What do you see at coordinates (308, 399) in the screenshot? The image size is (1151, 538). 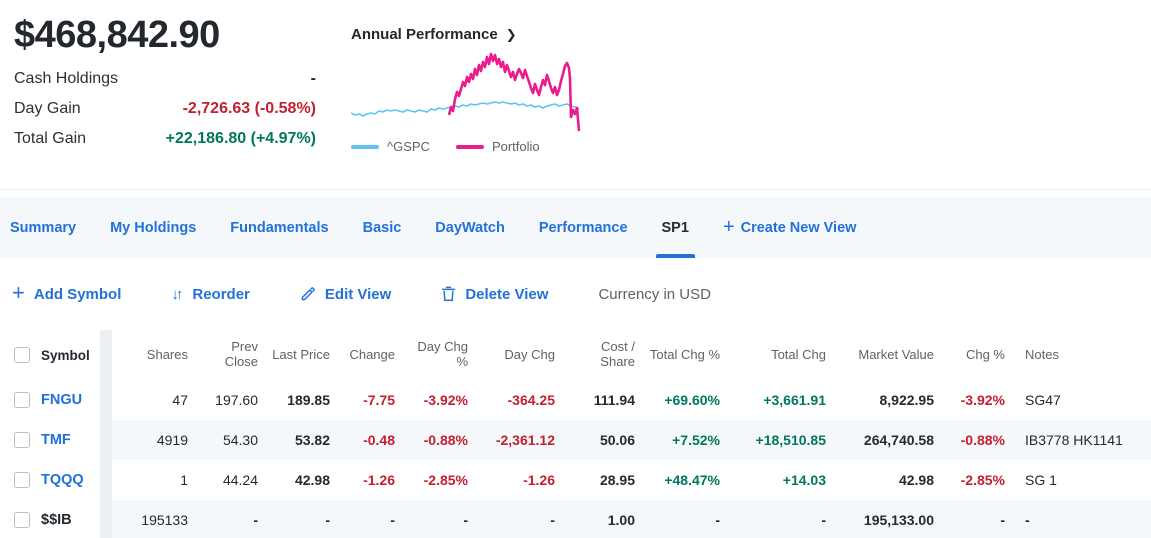 I see `cell-last-price: 189.85` at bounding box center [308, 399].